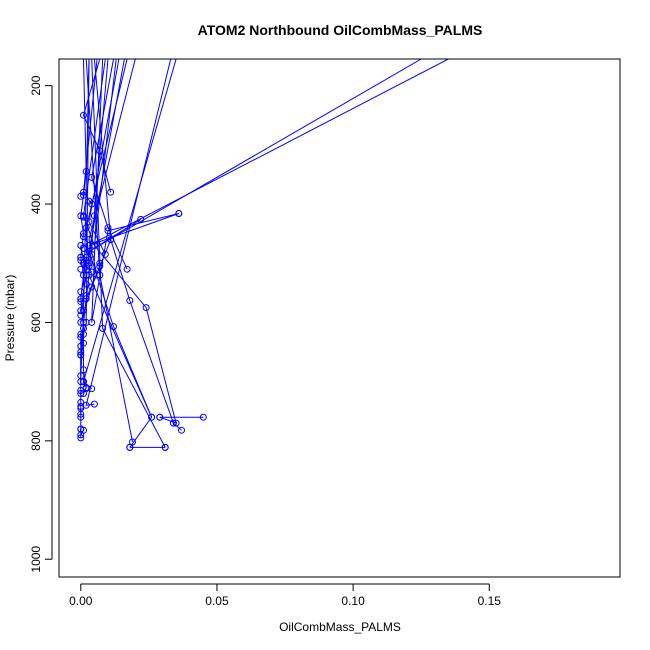 This screenshot has width=650, height=650. I want to click on x-tick-label: 0.15, so click(490, 601).